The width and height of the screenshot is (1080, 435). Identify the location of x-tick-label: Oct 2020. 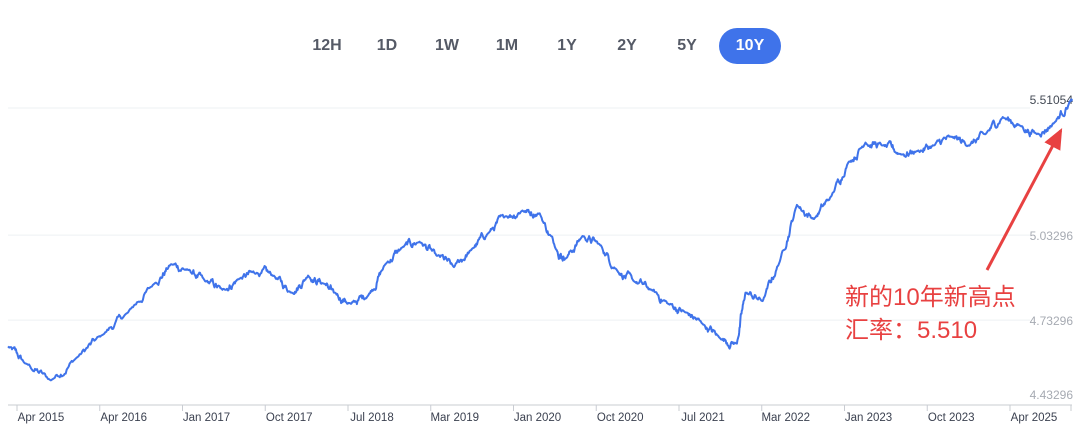
(620, 418).